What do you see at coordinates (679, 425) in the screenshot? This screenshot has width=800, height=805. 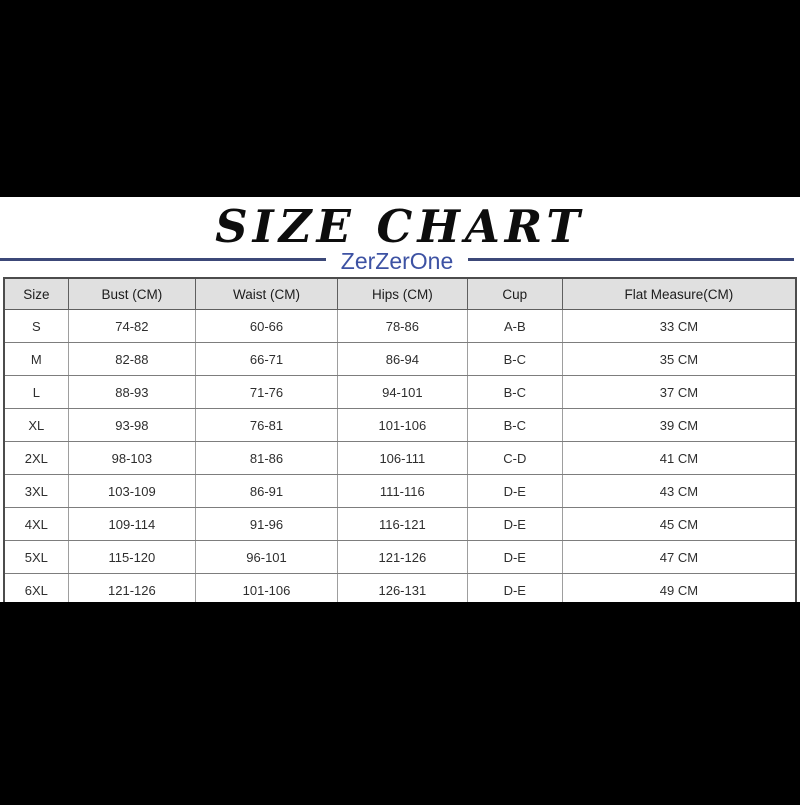 I see `table-cell: 39 CM` at bounding box center [679, 425].